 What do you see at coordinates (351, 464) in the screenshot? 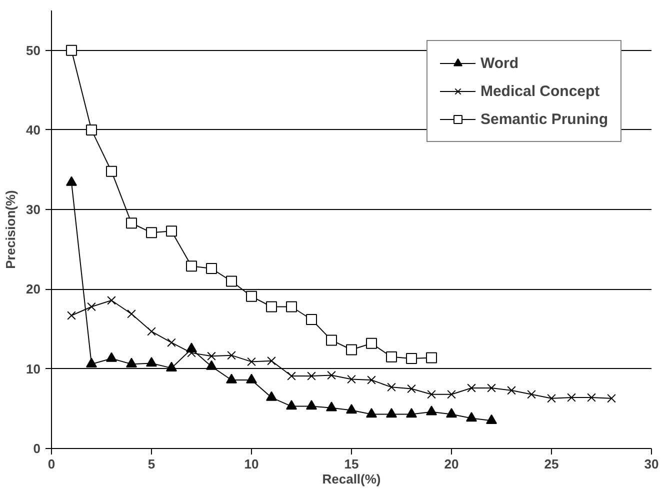
I see `x-tick-label: 15` at bounding box center [351, 464].